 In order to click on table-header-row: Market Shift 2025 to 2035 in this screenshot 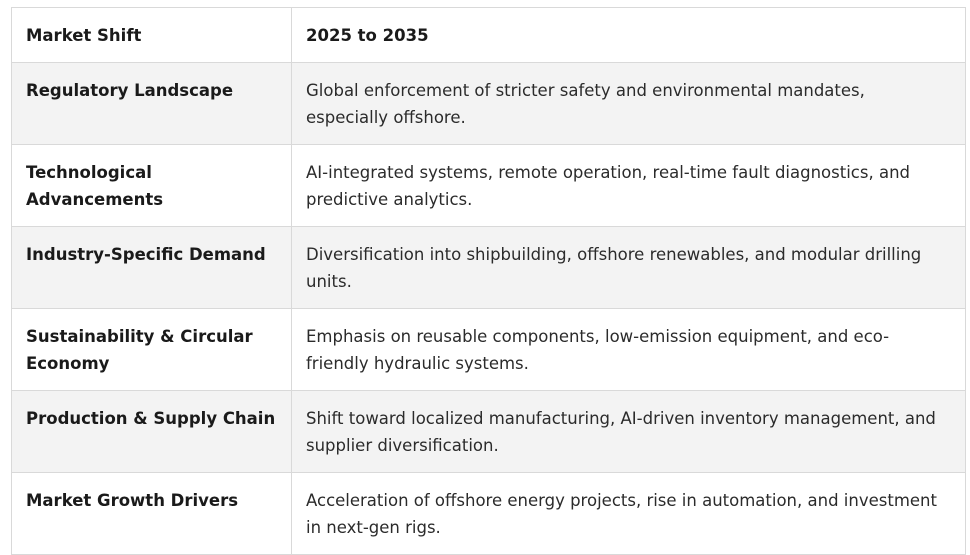, I will do `click(488, 35)`.